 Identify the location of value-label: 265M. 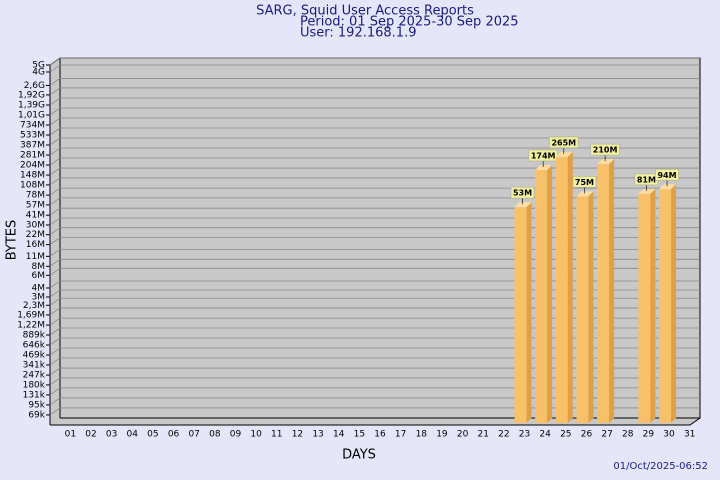
(563, 142).